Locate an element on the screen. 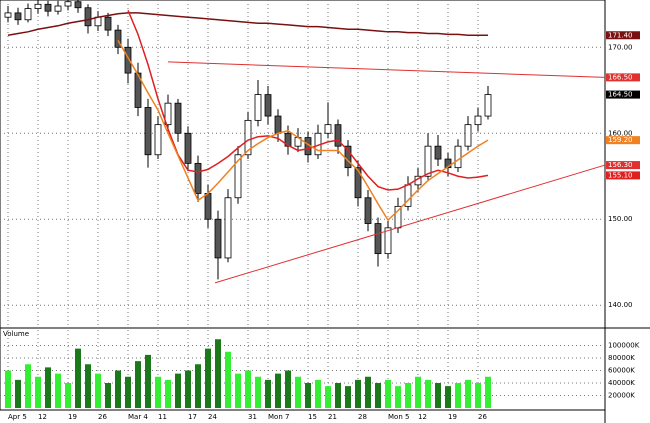 The height and width of the screenshot is (423, 650). x-tick-label: 28 is located at coordinates (362, 417).